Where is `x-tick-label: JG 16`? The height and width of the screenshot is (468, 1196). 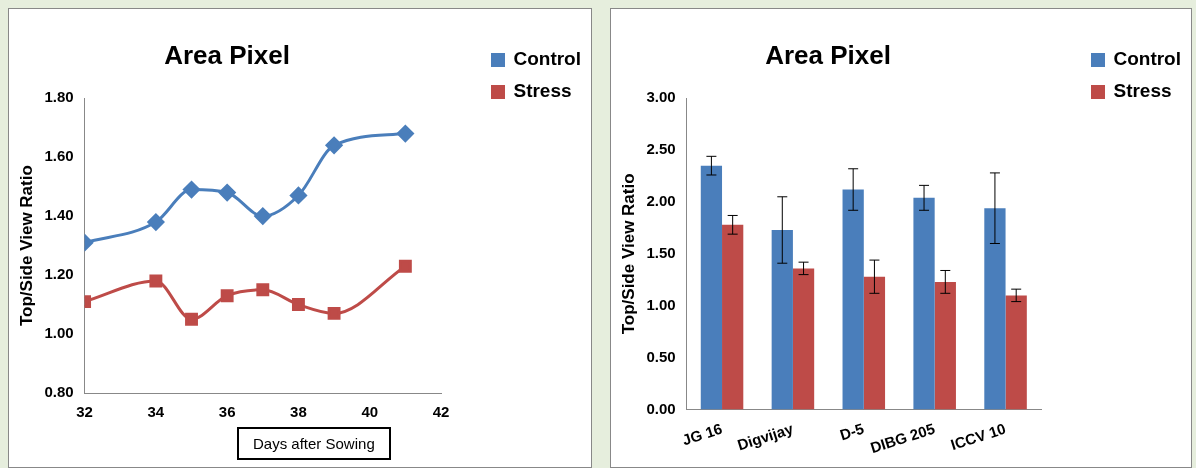 x-tick-label: JG 16 is located at coordinates (702, 434).